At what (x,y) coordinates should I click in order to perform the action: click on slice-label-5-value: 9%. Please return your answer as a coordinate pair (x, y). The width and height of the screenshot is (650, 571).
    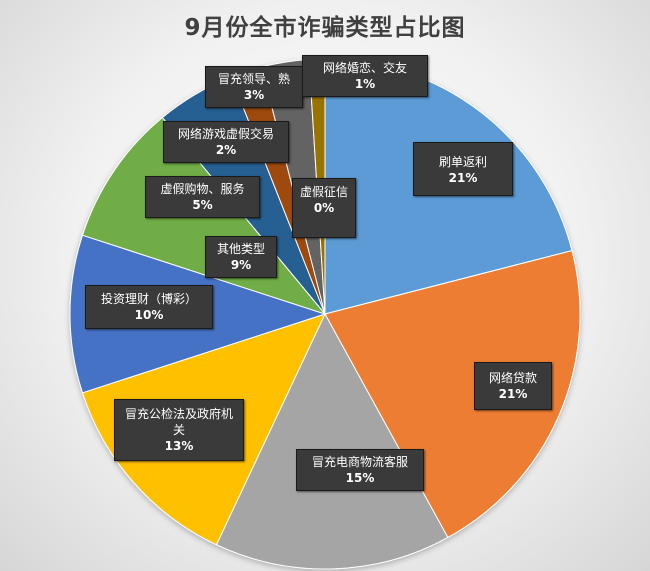
    Looking at the image, I should click on (241, 265).